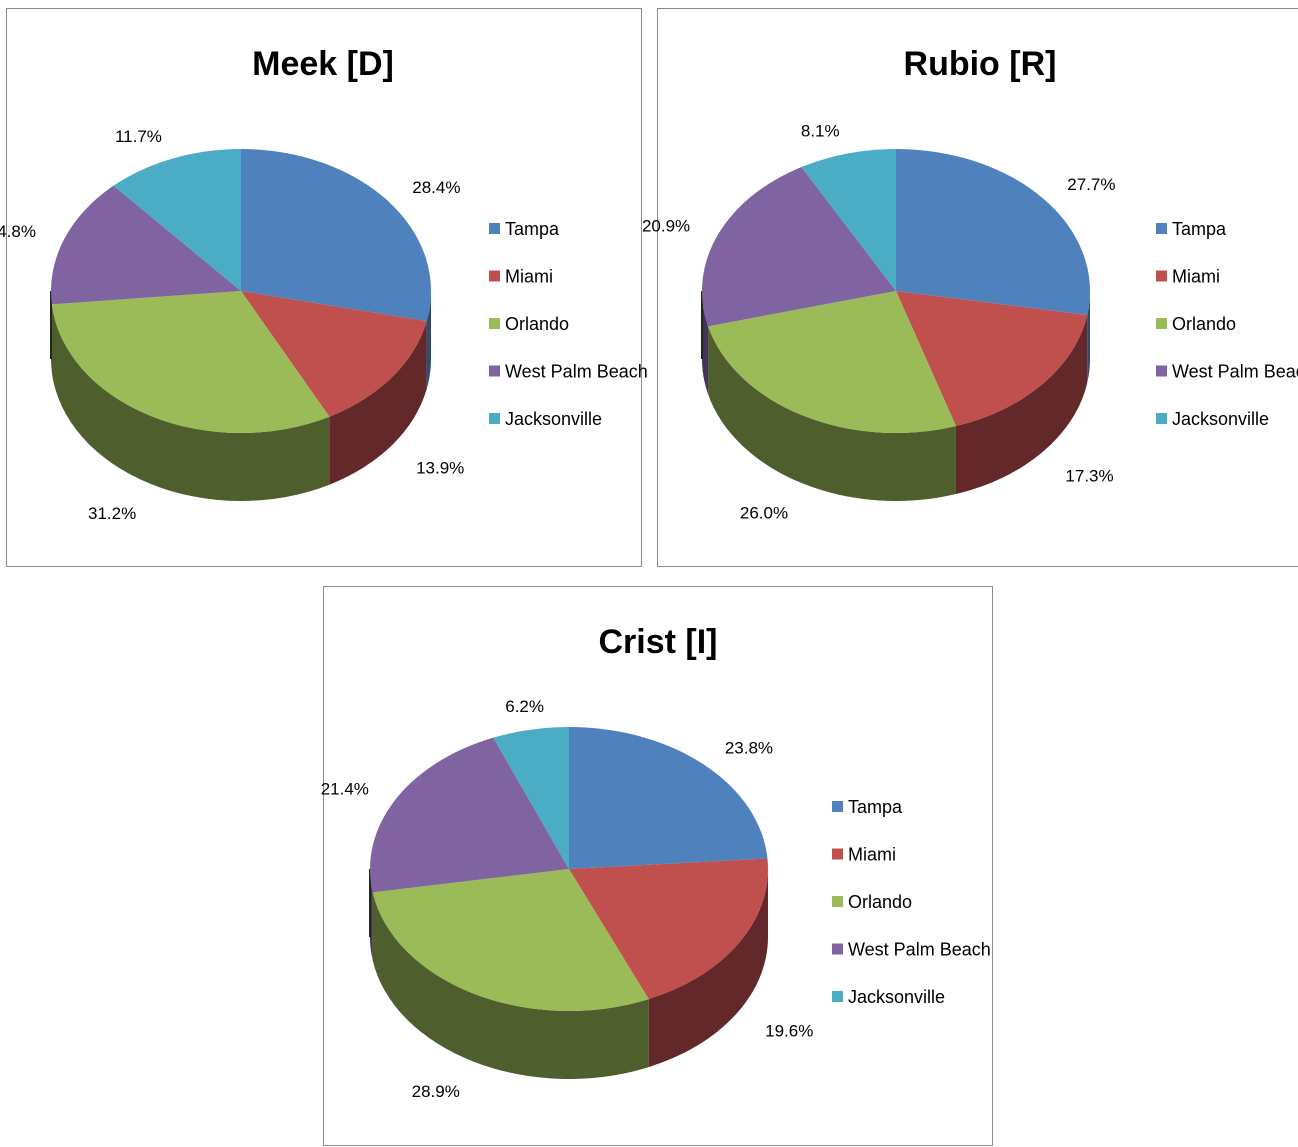 The height and width of the screenshot is (1147, 1298). What do you see at coordinates (820, 130) in the screenshot?
I see `data-label-jacksonville: 8.1%` at bounding box center [820, 130].